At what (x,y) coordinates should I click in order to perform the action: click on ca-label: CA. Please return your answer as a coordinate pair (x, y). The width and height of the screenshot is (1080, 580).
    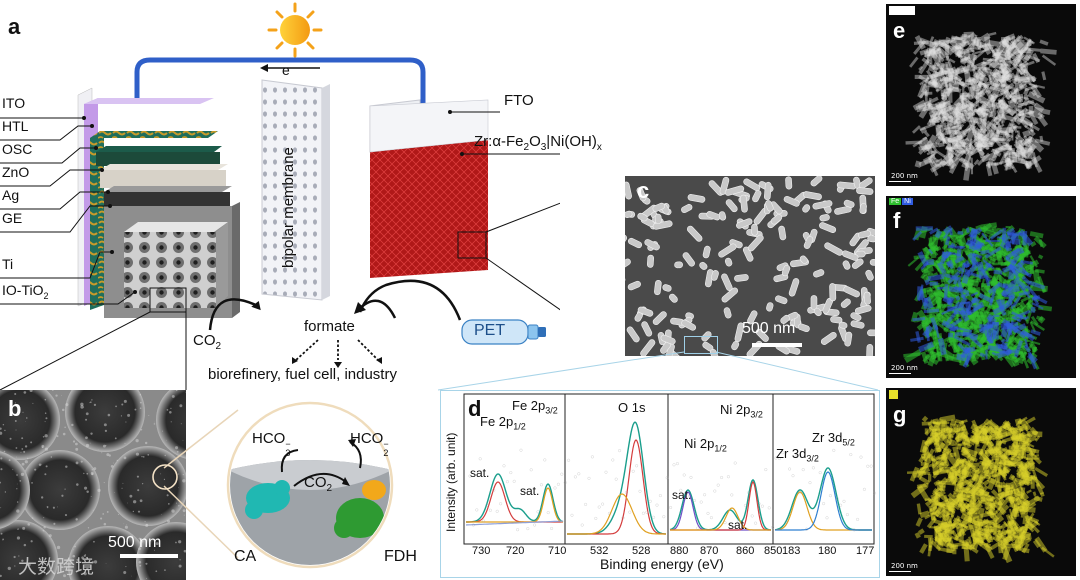
    Looking at the image, I should click on (245, 556).